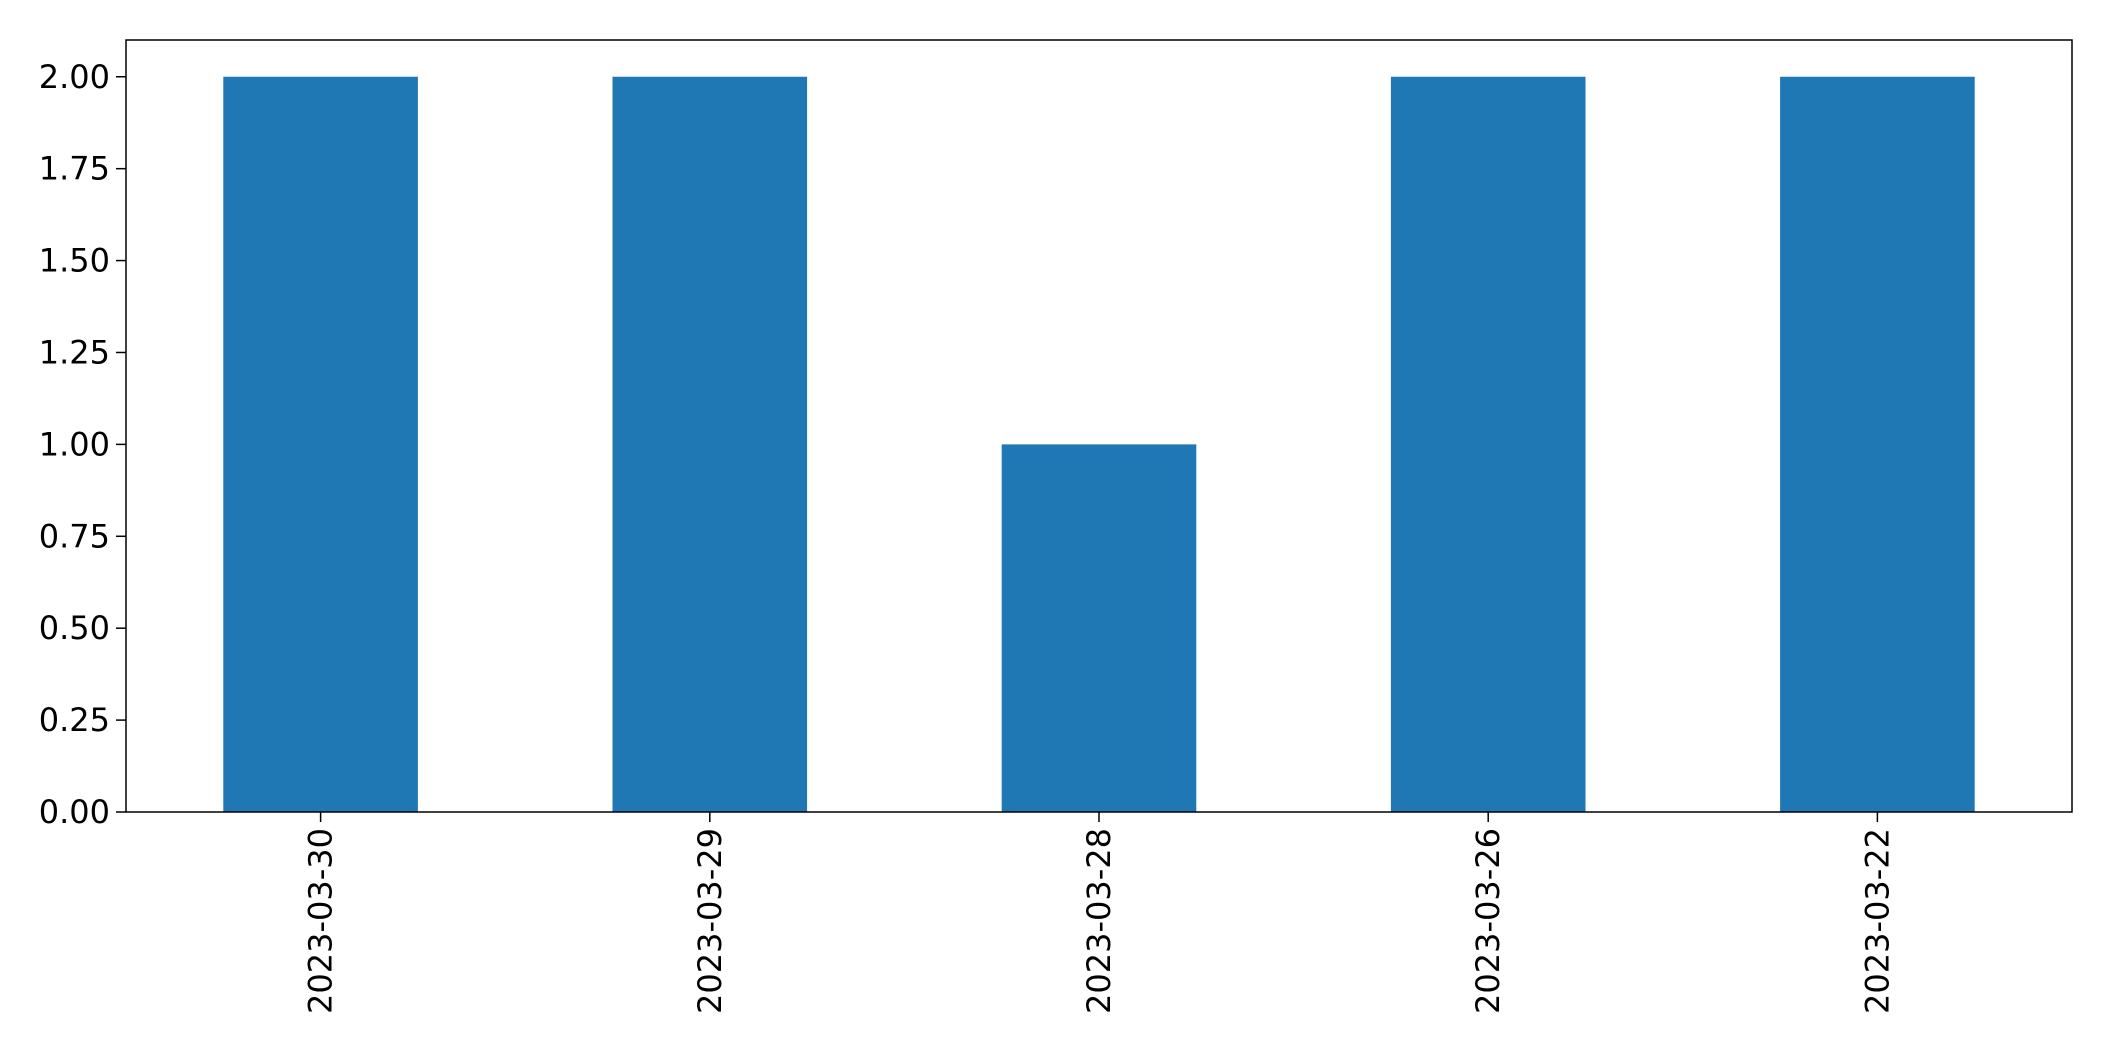 The height and width of the screenshot is (1061, 2104). What do you see at coordinates (321, 921) in the screenshot?
I see `x-tick-label: 2023-03-30` at bounding box center [321, 921].